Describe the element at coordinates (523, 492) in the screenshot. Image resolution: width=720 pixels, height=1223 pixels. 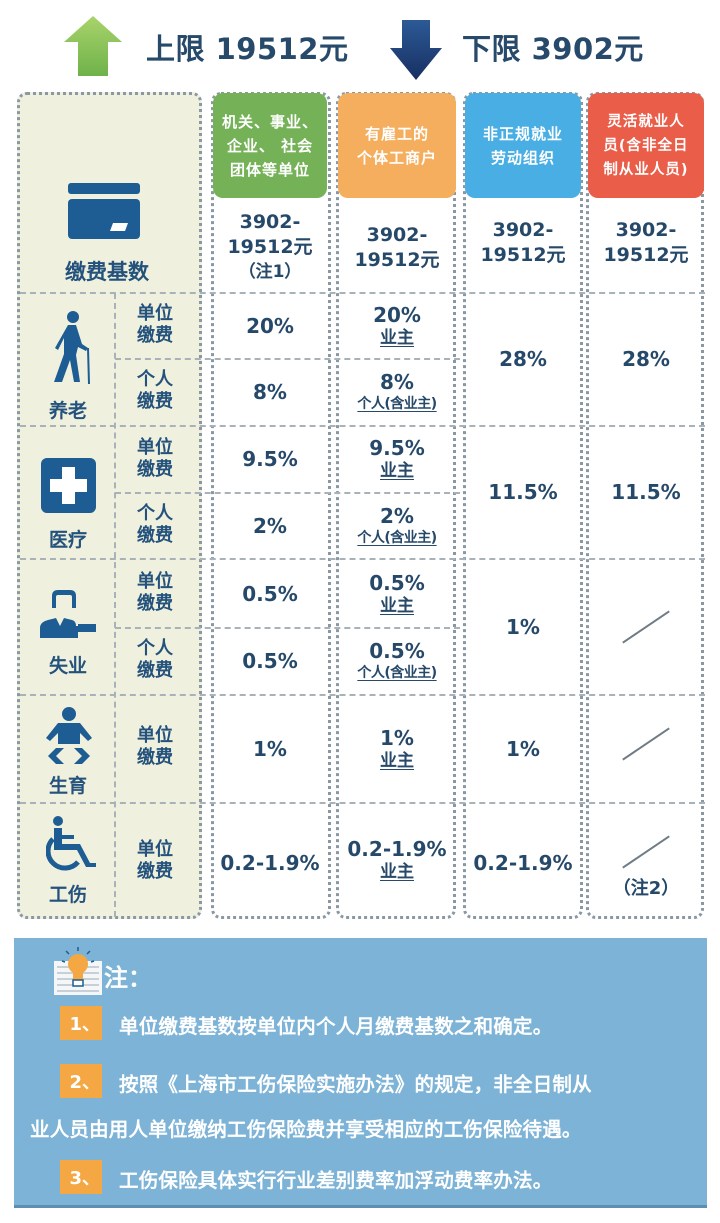
I see `medical-c3: 11.5%` at that location.